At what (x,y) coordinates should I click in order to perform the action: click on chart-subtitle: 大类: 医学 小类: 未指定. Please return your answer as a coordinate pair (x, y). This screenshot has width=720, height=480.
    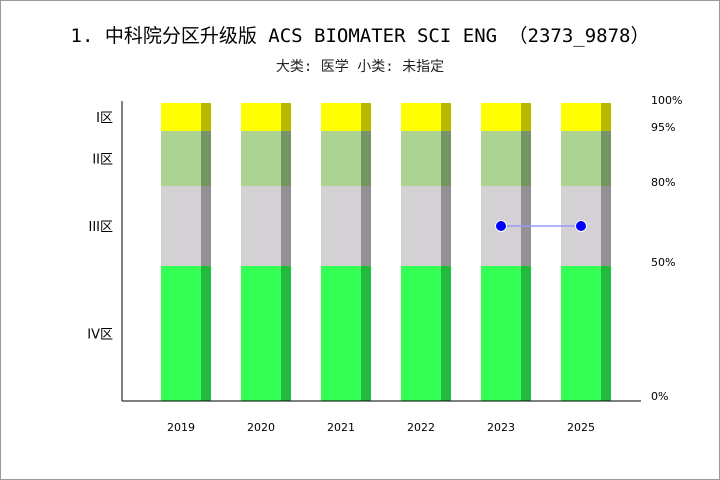
    Looking at the image, I should click on (360, 67).